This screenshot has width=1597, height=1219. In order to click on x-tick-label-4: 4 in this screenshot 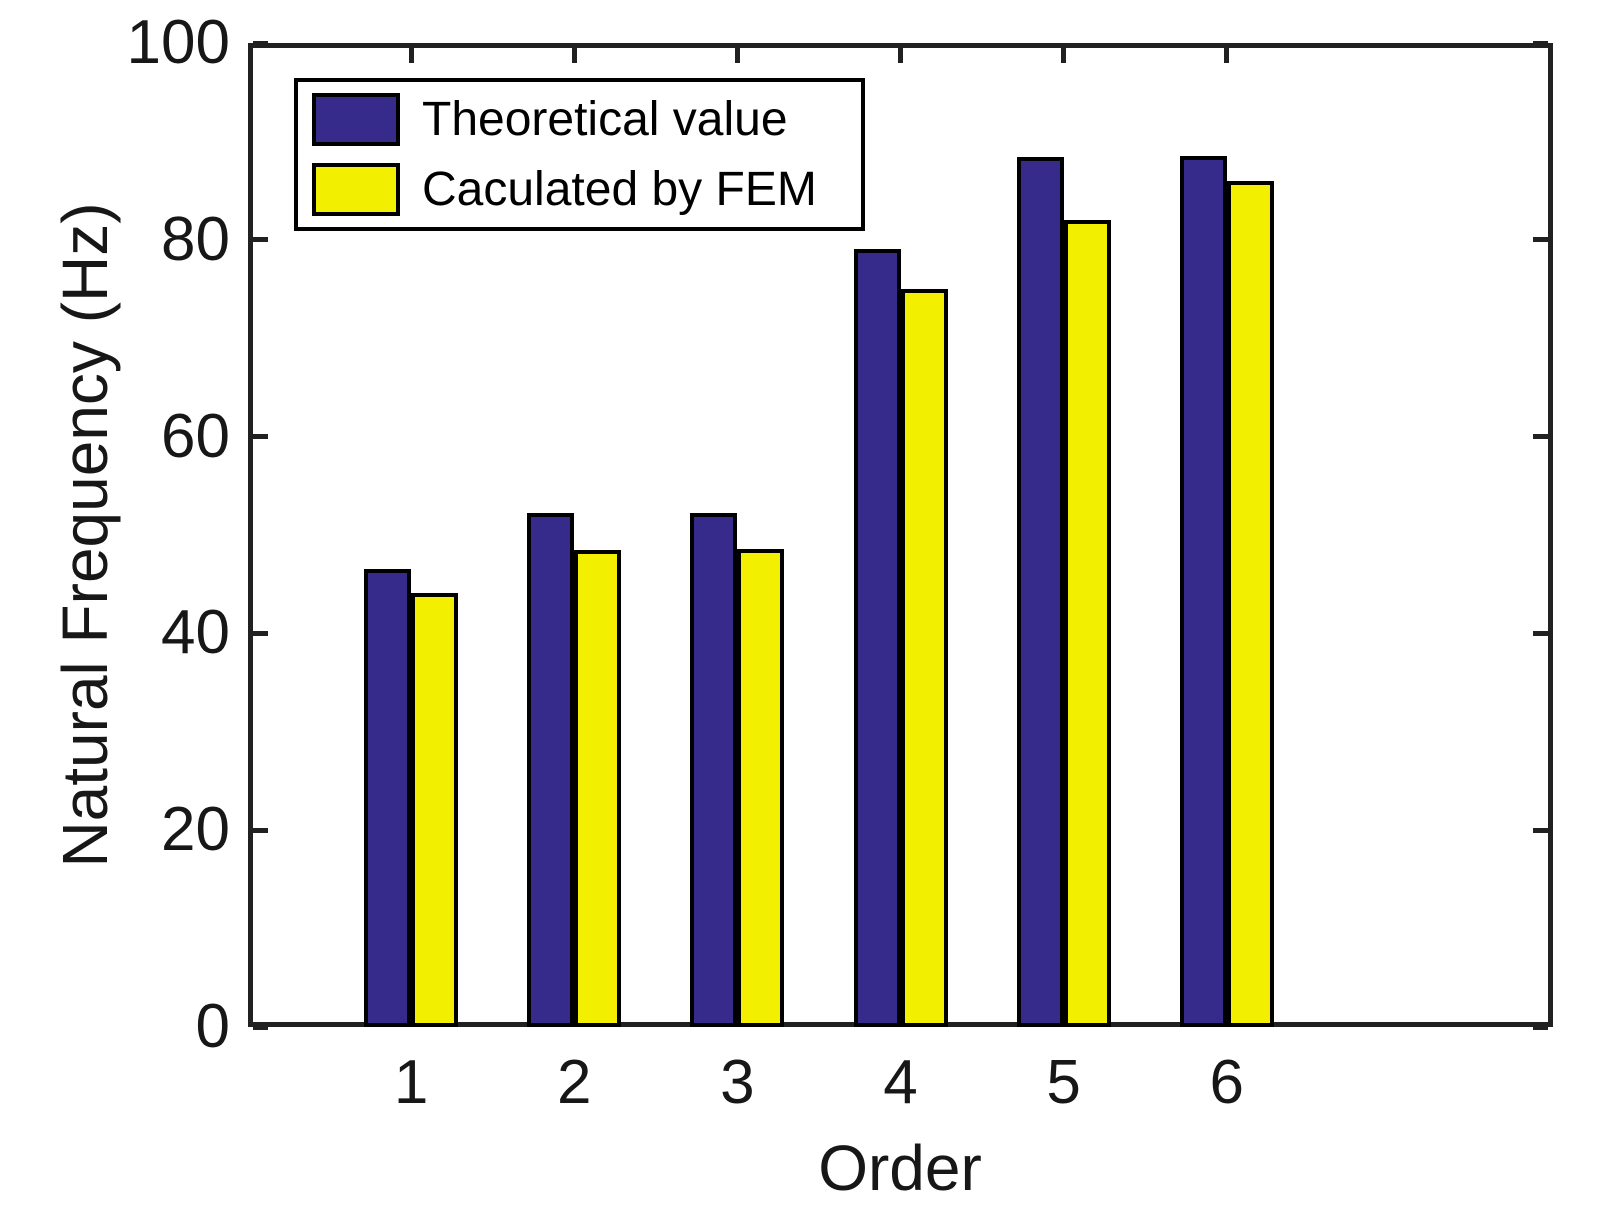, I will do `click(900, 1082)`.